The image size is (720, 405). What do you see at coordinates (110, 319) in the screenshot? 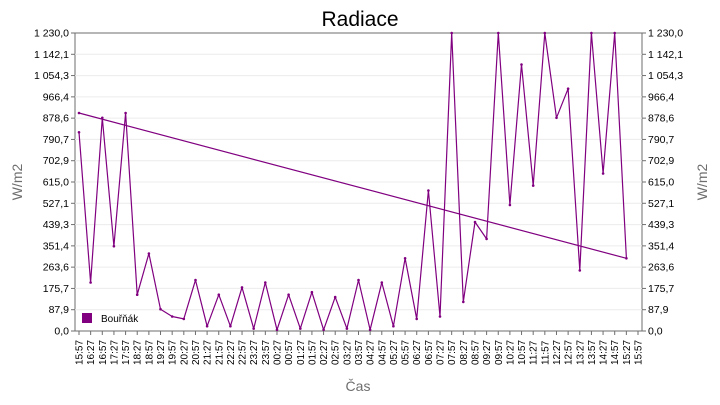
I see `legend: Bouřňák` at bounding box center [110, 319].